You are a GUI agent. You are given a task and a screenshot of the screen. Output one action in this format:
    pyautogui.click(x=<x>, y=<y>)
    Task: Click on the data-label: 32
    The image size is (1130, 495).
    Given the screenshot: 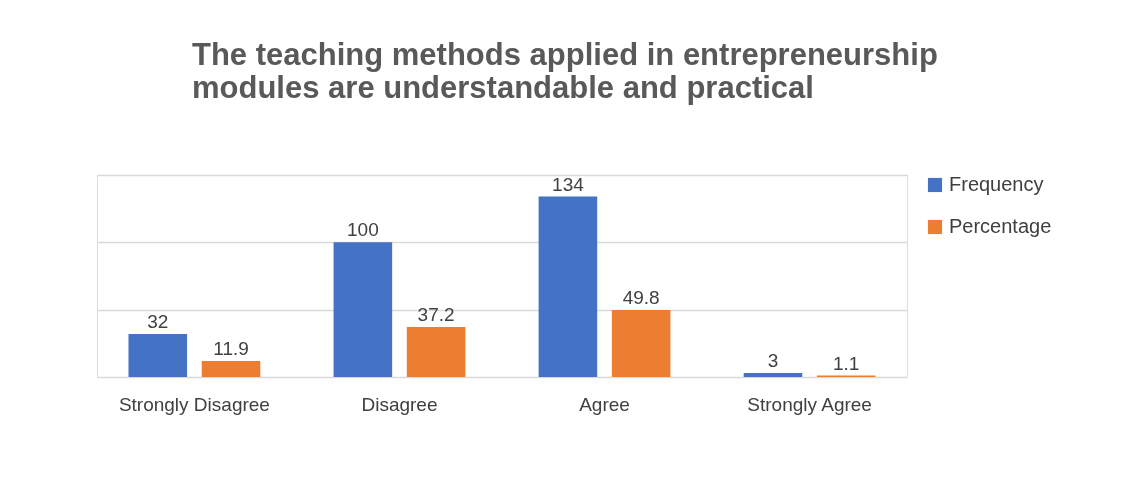 What is the action you would take?
    pyautogui.click(x=158, y=321)
    